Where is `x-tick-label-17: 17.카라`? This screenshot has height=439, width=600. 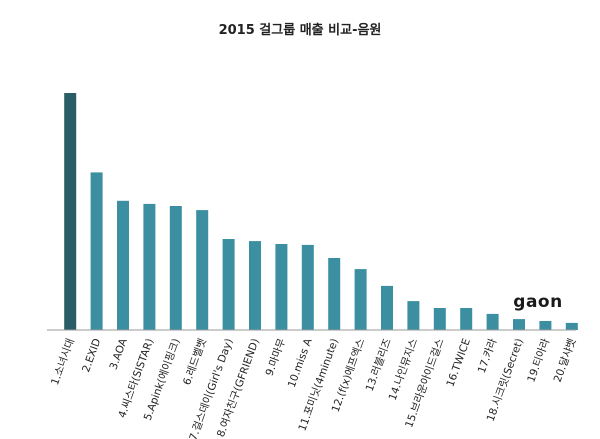
x-tick-label-17: 17.카라 is located at coordinates (488, 356).